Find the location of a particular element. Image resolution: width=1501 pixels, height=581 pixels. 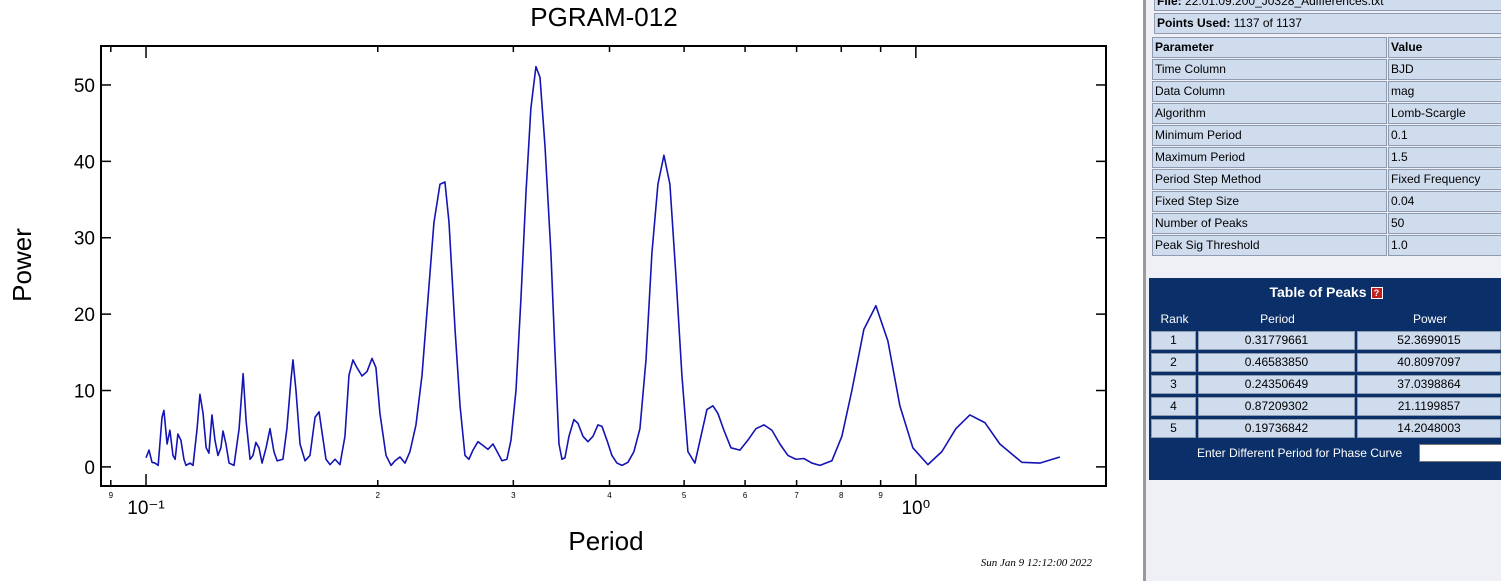

period-input is located at coordinates (1460, 453).